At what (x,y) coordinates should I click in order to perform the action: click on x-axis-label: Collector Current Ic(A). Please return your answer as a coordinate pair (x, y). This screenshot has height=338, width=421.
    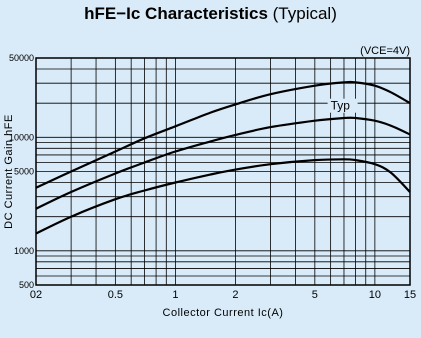
    Looking at the image, I should click on (223, 313).